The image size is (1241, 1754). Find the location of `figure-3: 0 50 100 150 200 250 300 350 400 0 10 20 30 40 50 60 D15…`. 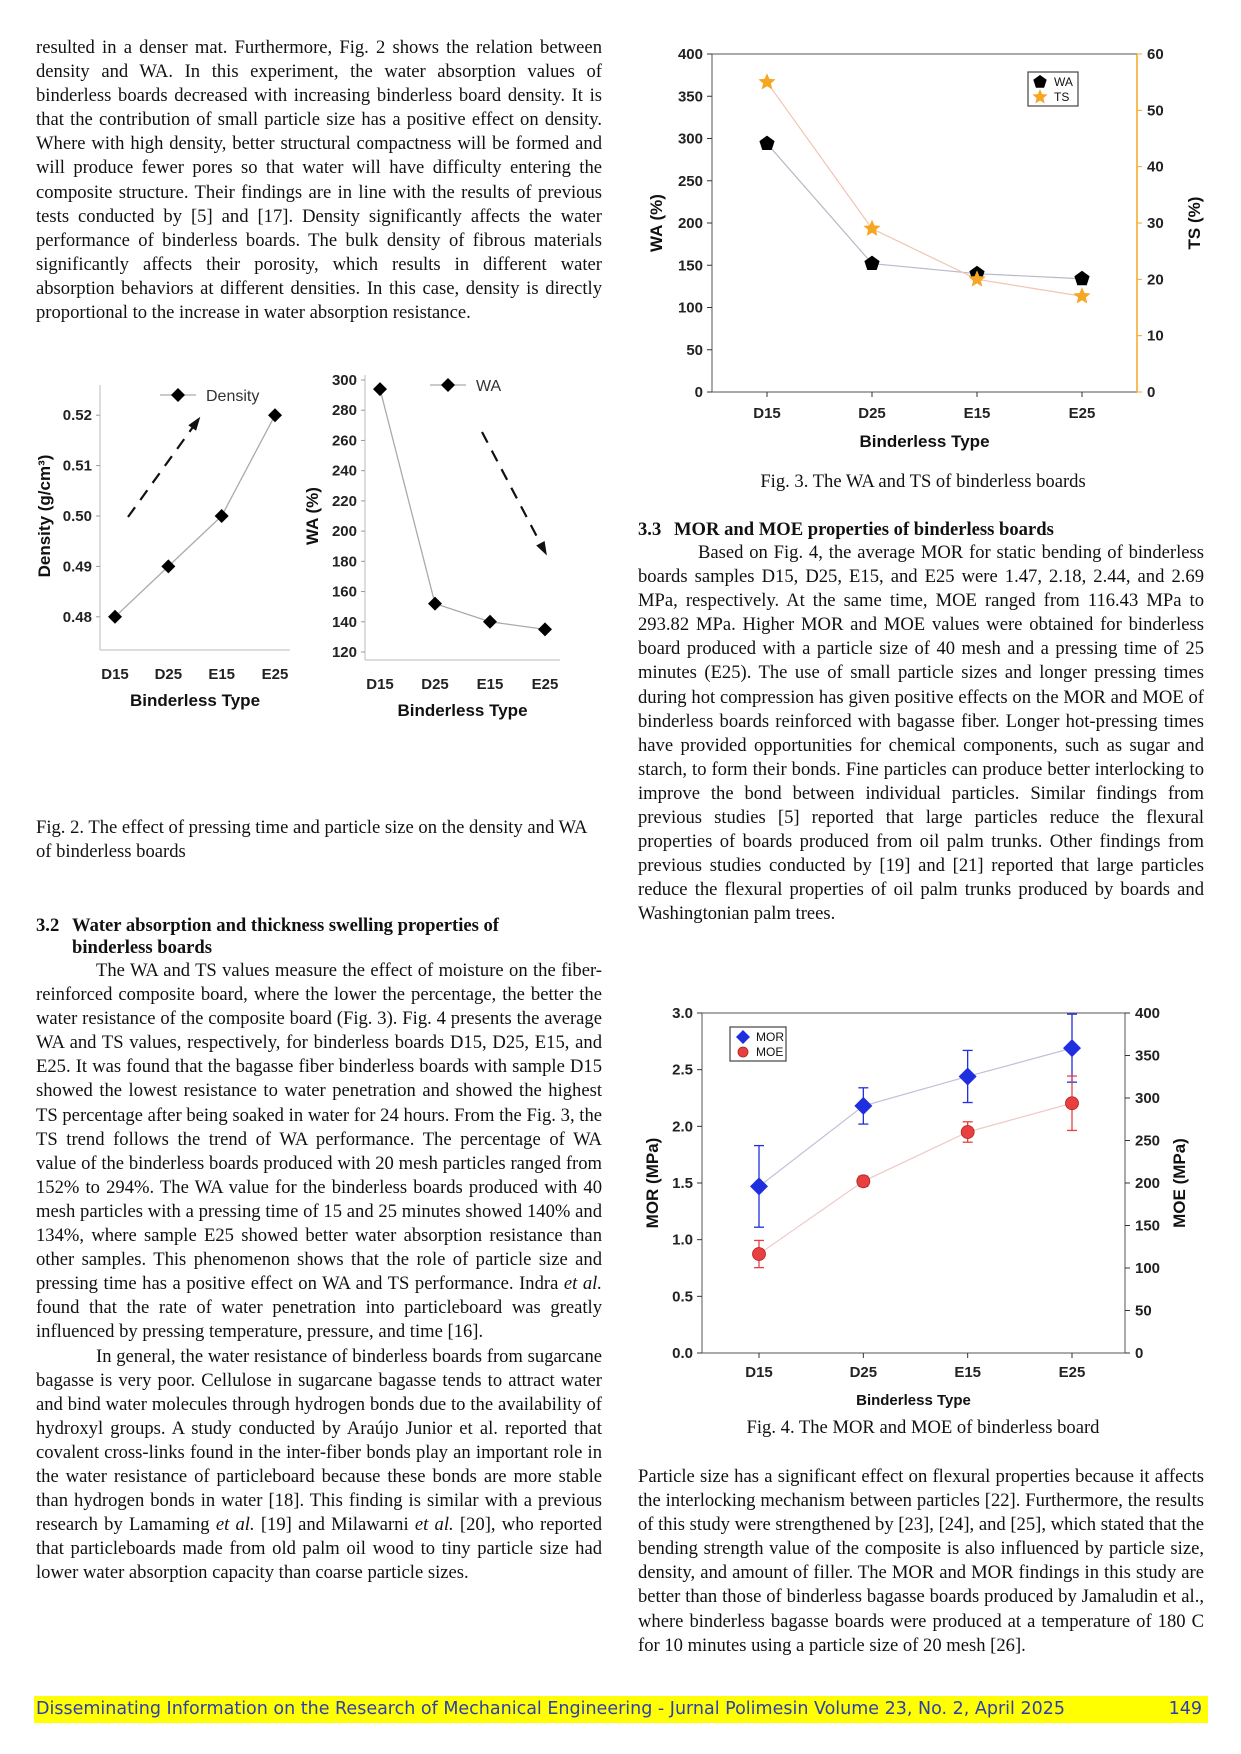

figure-3: 0 50 100 150 200 250 300 350 400 0 10 20 30 40 50 60 D15… is located at coordinates (925, 248).